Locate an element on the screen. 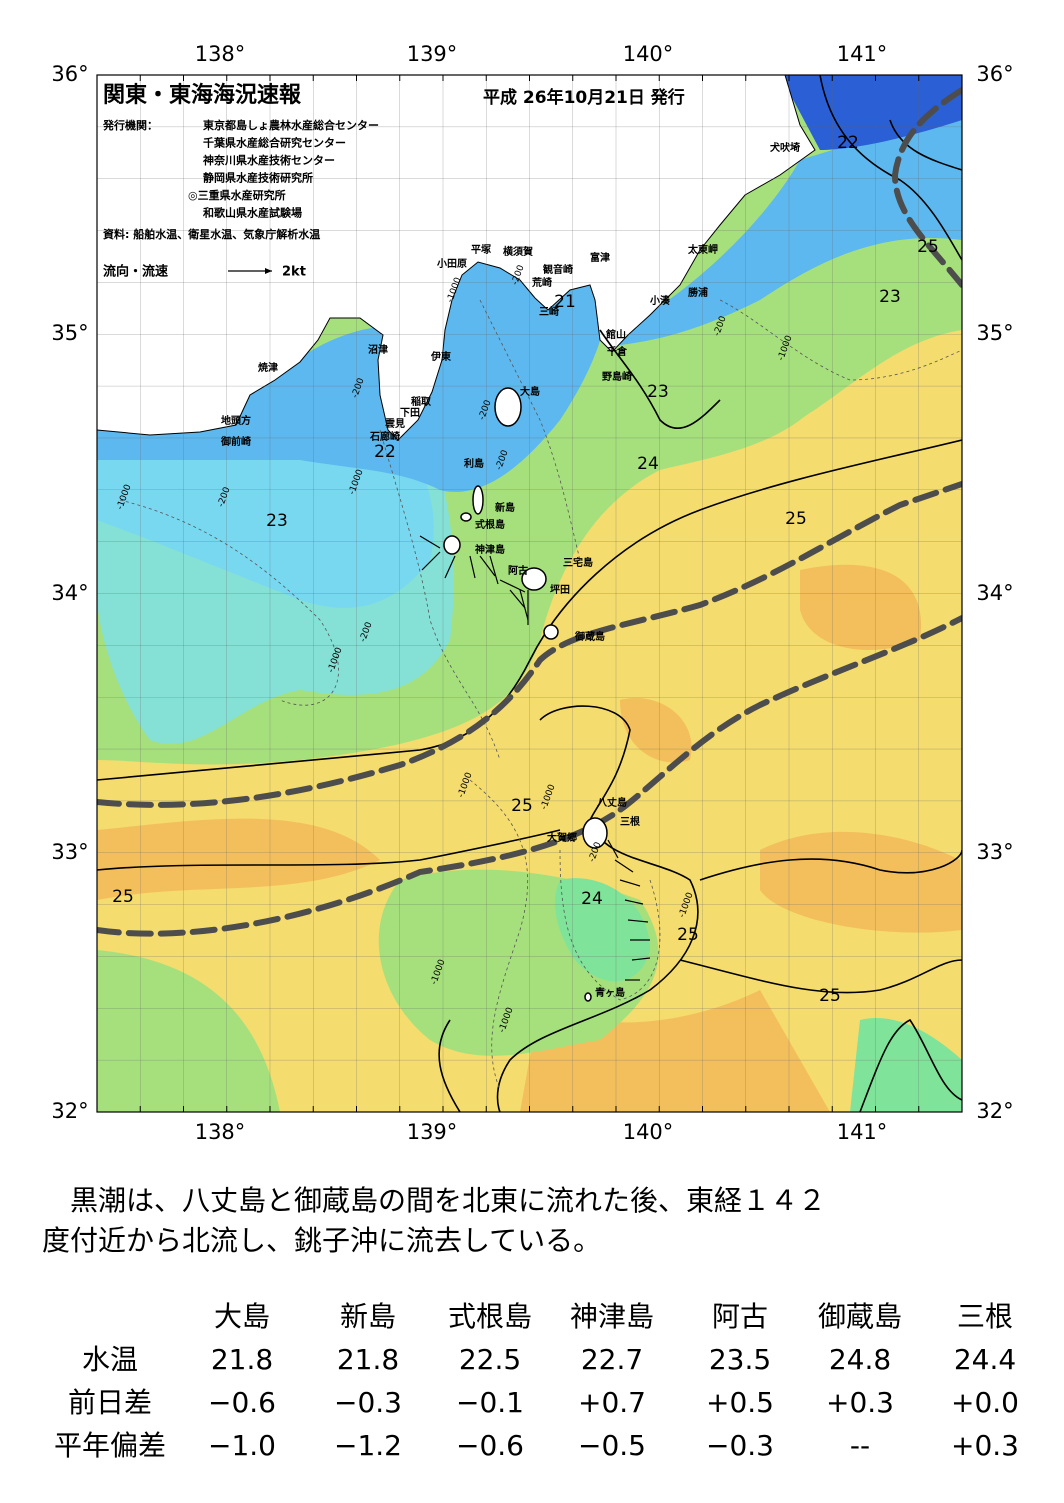 Image resolution: width=1064 pixels, height=1503 pixels. table-header: 新島 is located at coordinates (368, 1316).